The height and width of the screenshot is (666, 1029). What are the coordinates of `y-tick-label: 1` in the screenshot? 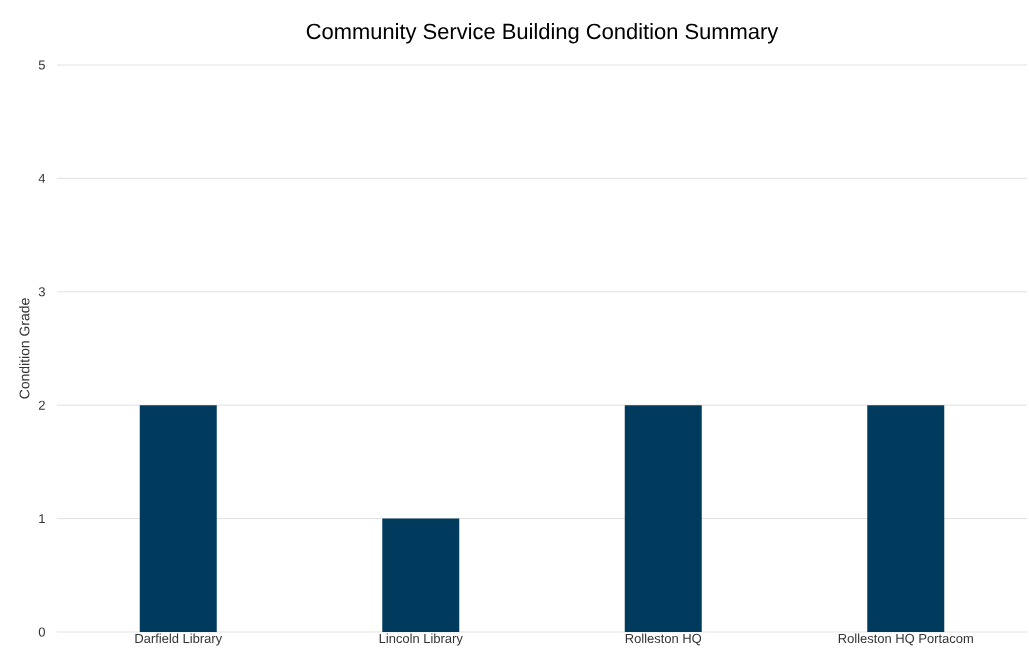 It's located at (42, 519).